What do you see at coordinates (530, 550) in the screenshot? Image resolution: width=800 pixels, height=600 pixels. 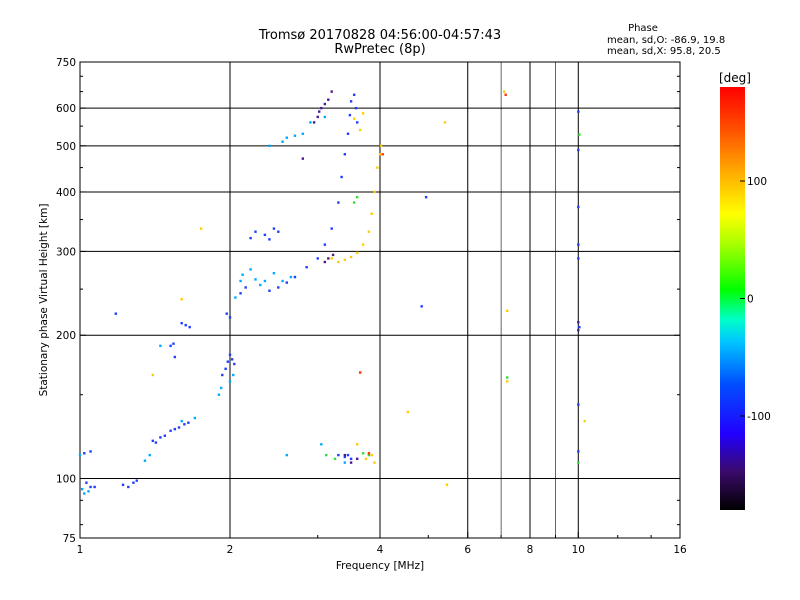 I see `x-tick-label: 8` at bounding box center [530, 550].